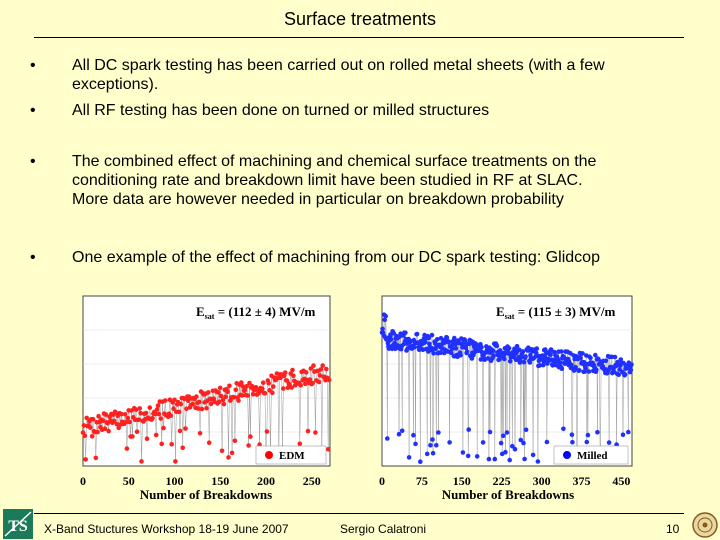  What do you see at coordinates (312, 481) in the screenshot?
I see `x-tick-label: 250` at bounding box center [312, 481].